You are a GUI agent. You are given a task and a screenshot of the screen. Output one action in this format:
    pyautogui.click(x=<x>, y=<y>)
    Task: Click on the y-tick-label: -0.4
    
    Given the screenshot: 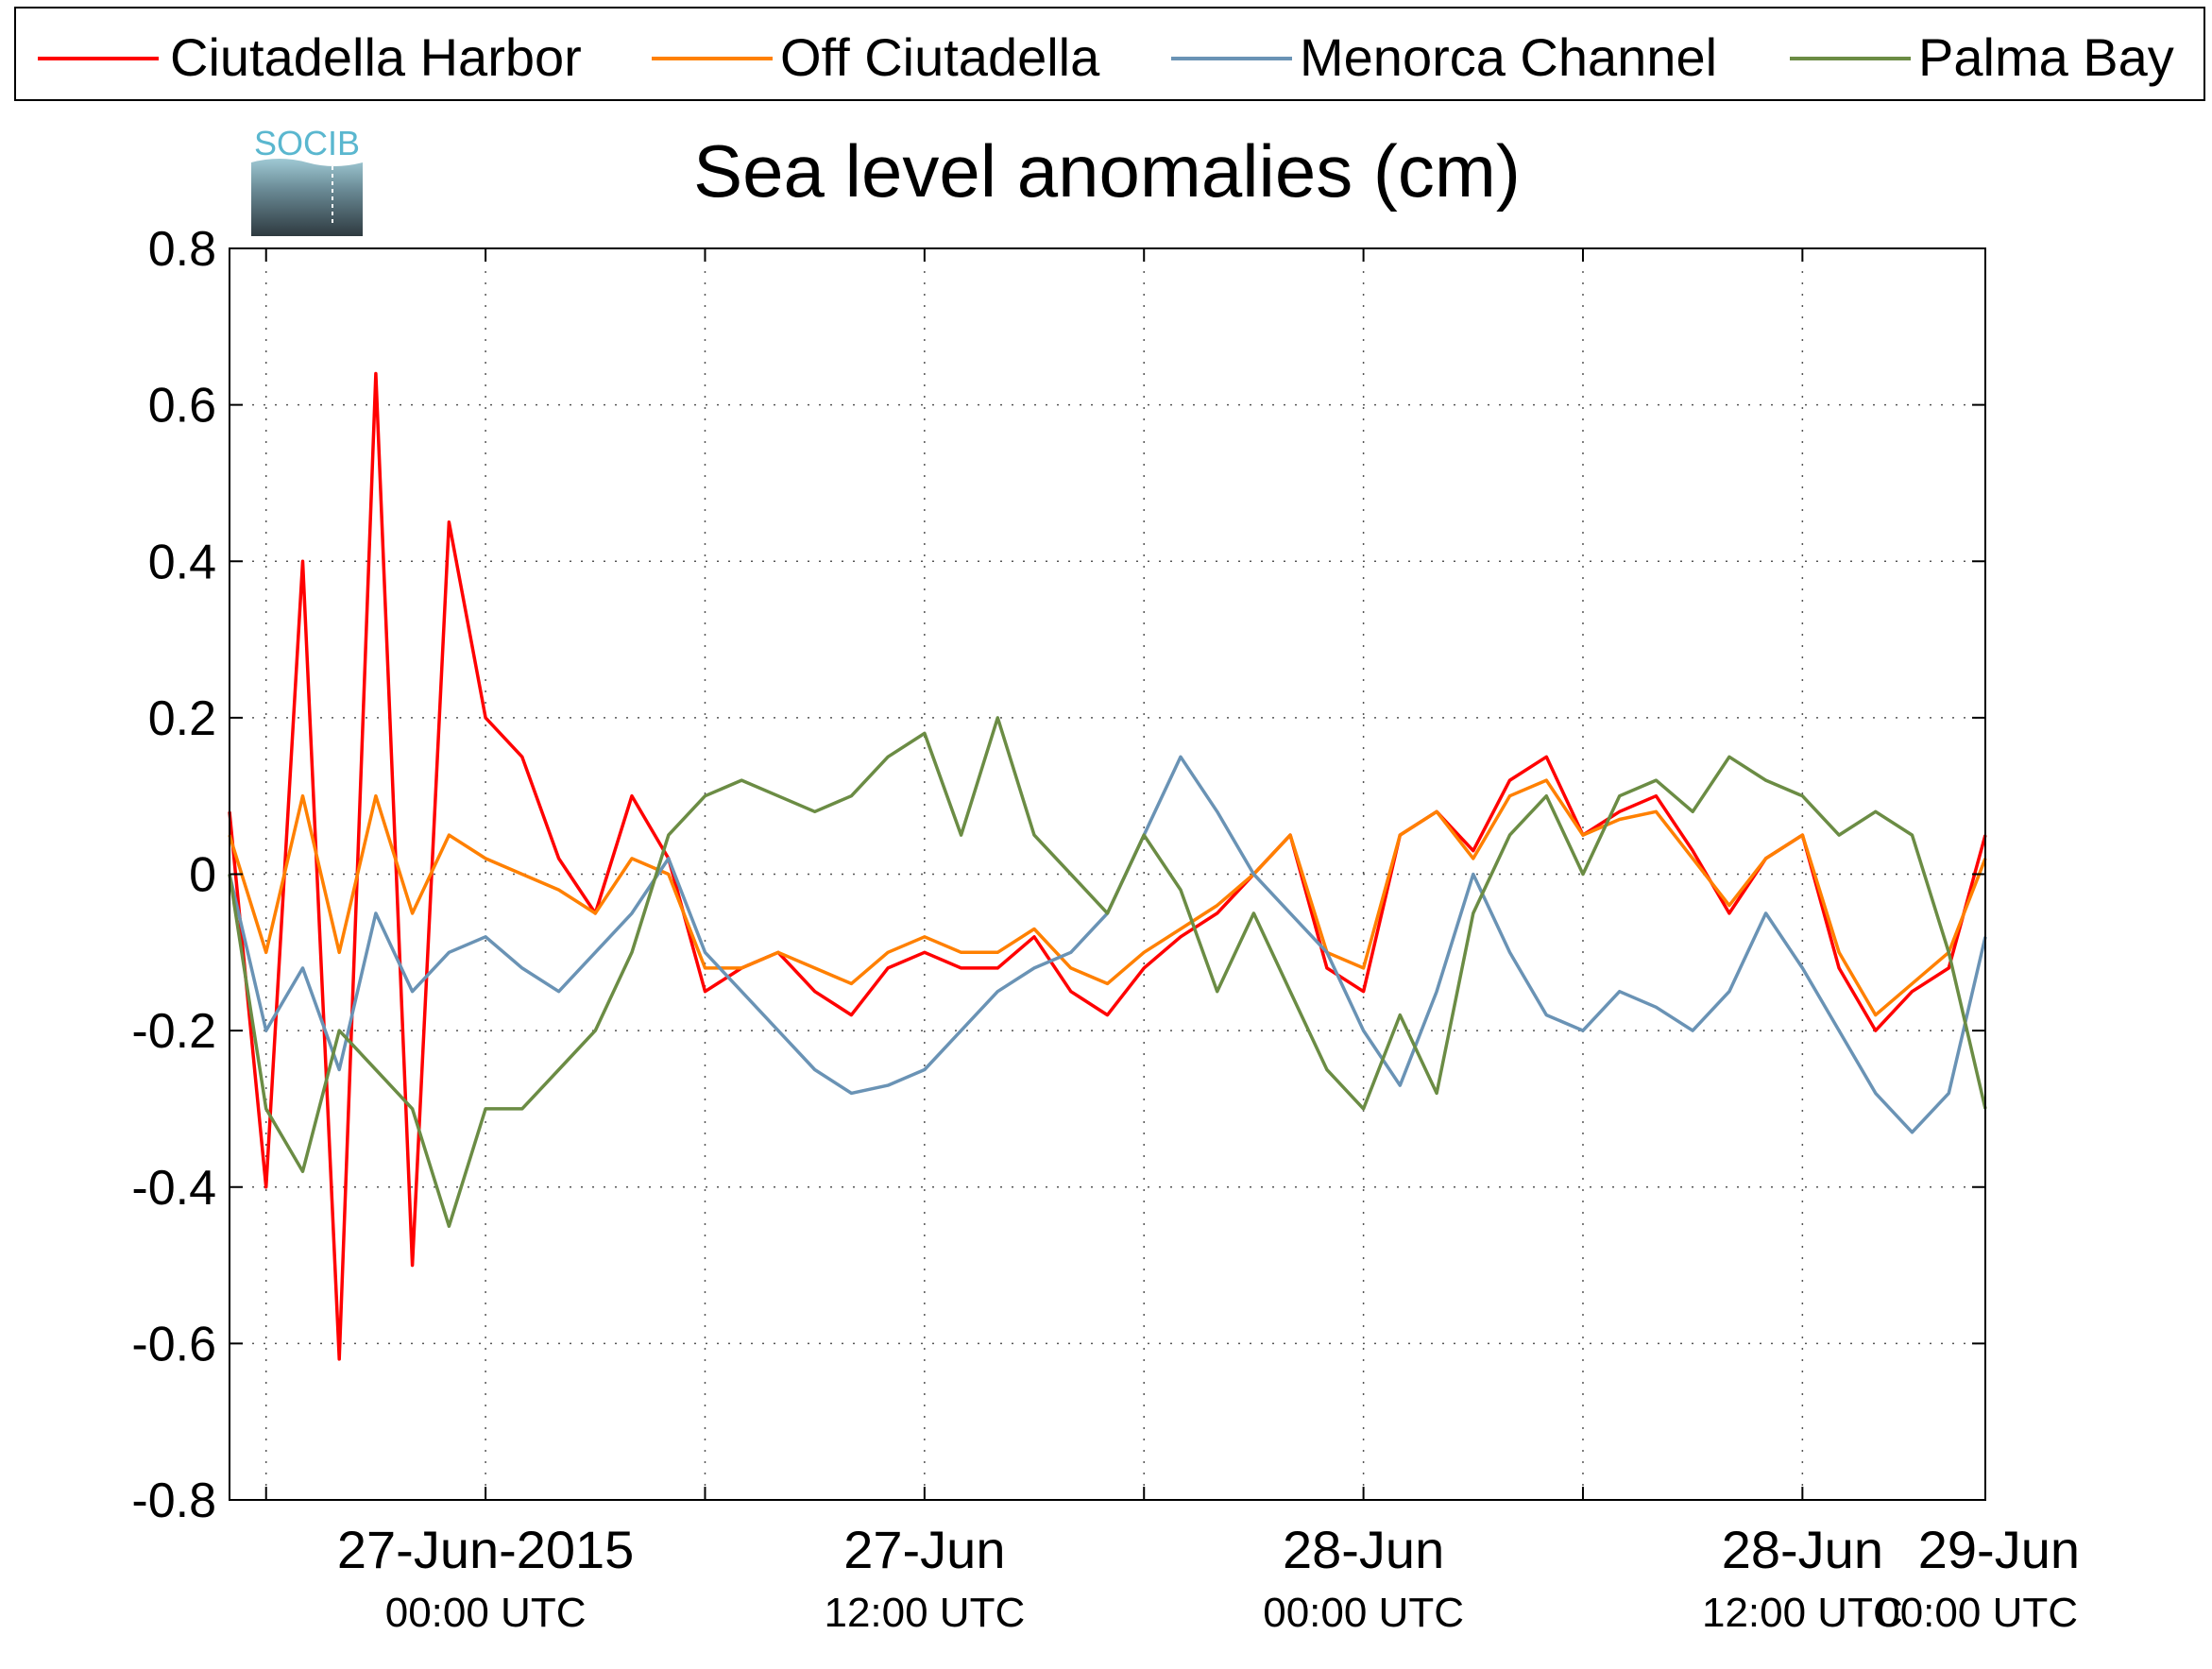 What is the action you would take?
    pyautogui.click(x=173, y=1189)
    